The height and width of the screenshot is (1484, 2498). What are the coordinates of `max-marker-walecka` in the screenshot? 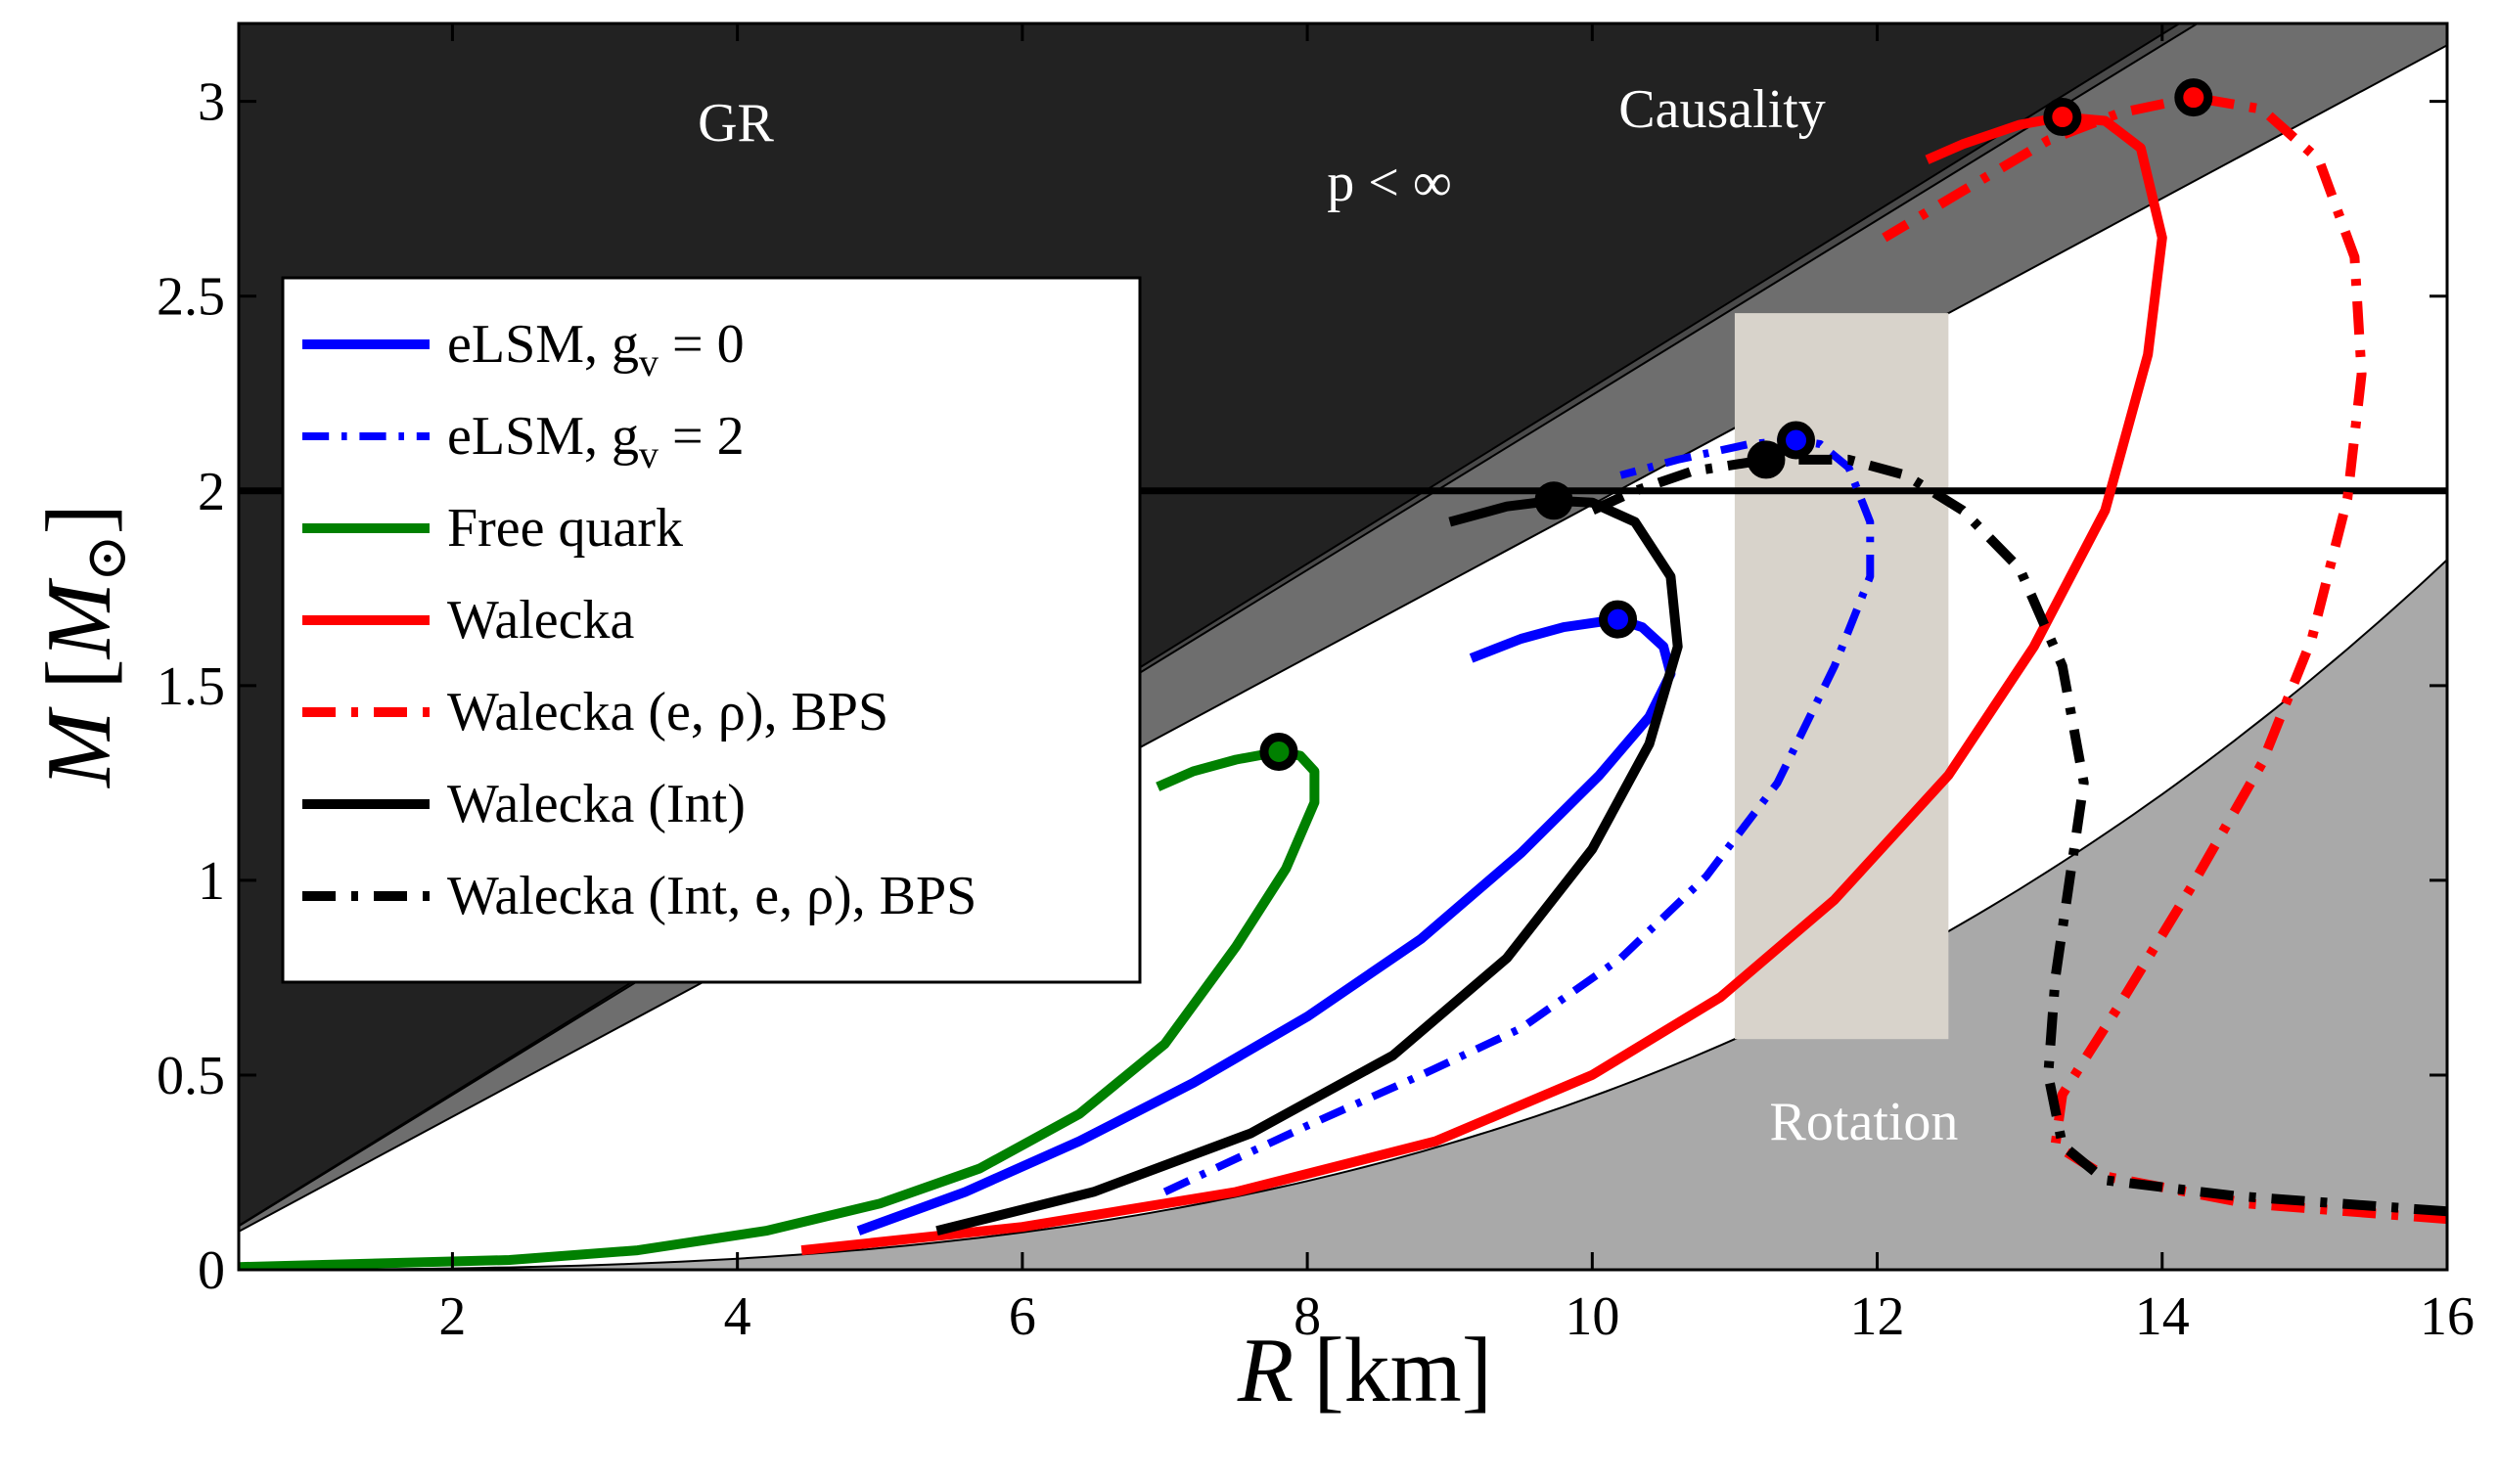 It's located at (2062, 117).